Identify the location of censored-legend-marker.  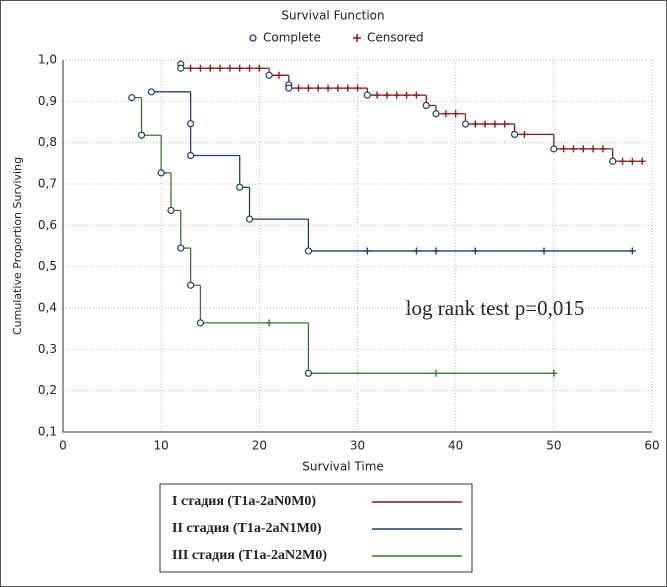
(357, 38).